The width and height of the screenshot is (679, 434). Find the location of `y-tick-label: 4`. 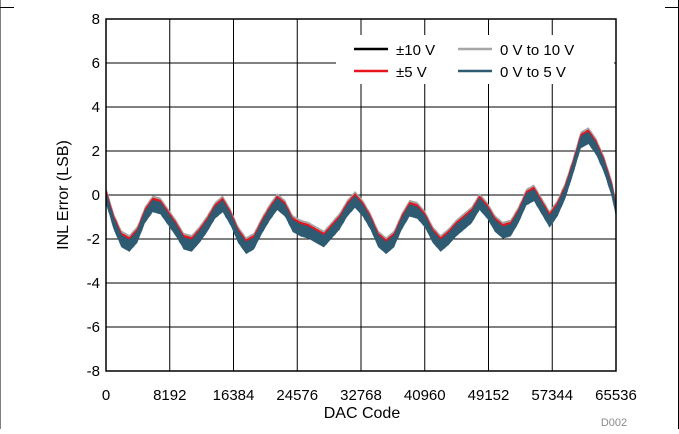

y-tick-label: 4 is located at coordinates (96, 107).